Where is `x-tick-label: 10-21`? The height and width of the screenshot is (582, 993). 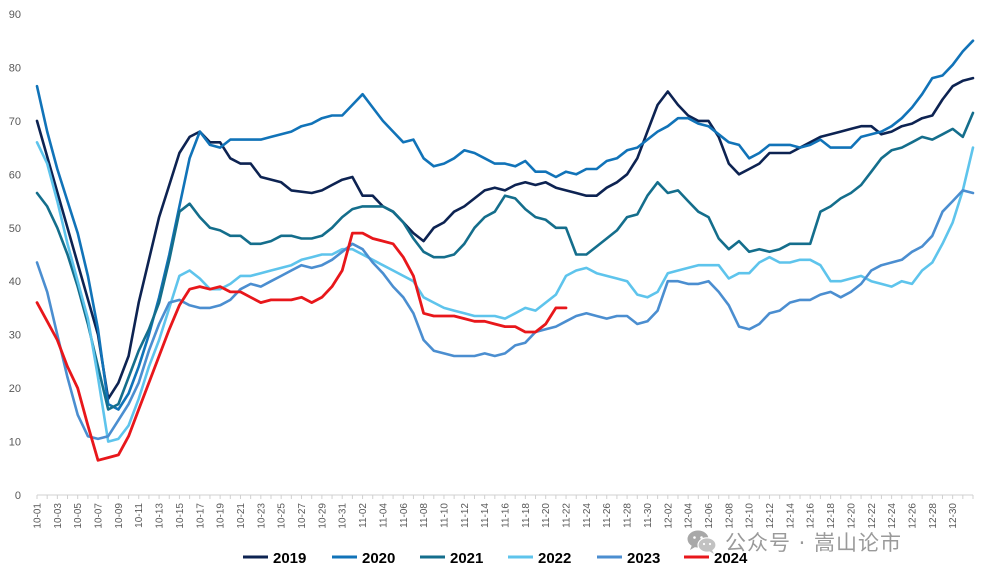 x-tick-label: 10-21 is located at coordinates (241, 516).